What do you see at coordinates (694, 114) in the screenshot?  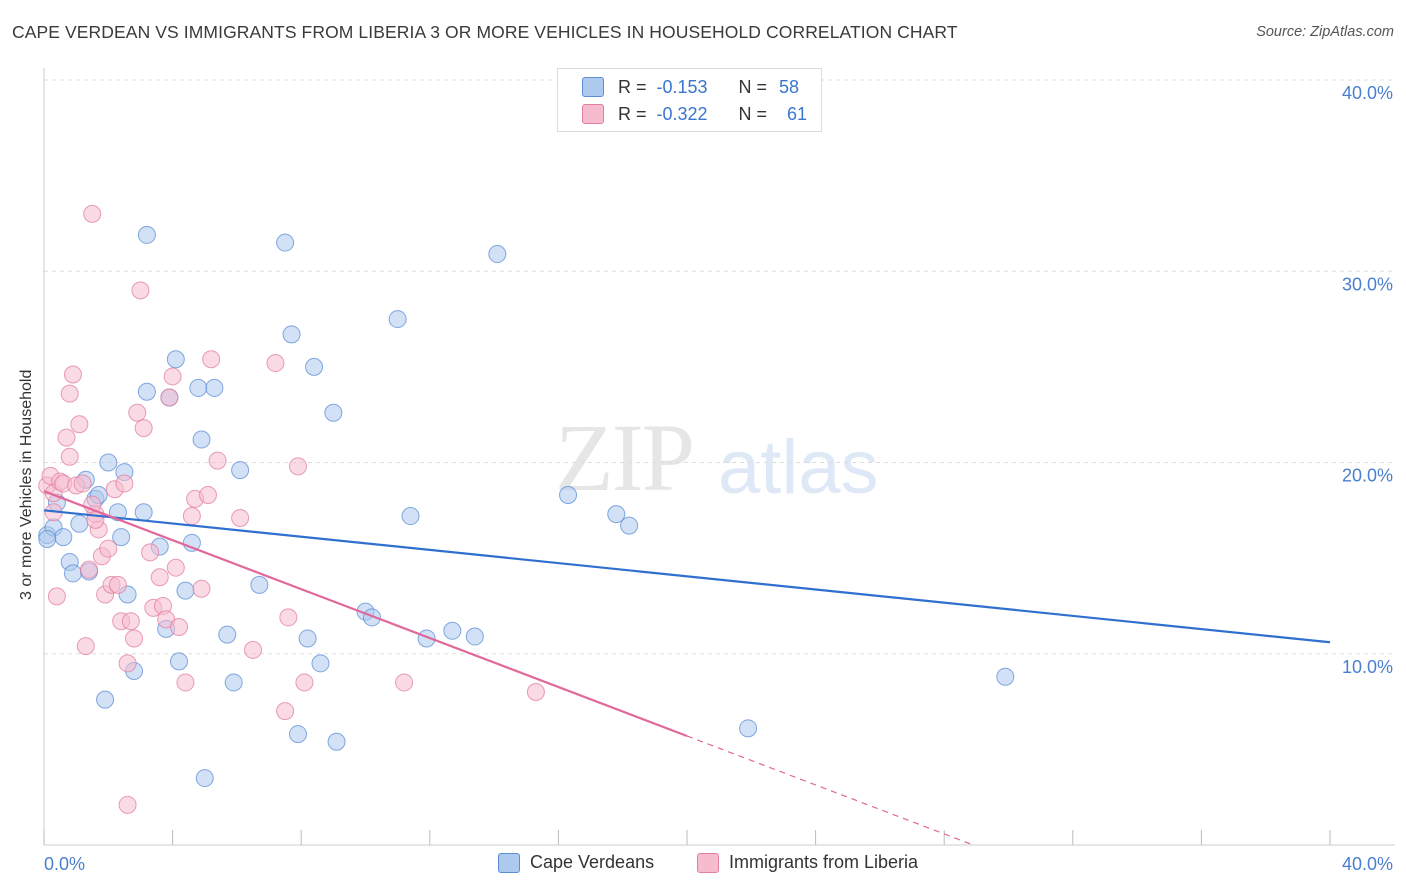 I see `legend-row-liberia: R = -0.322 N = 61` at bounding box center [694, 114].